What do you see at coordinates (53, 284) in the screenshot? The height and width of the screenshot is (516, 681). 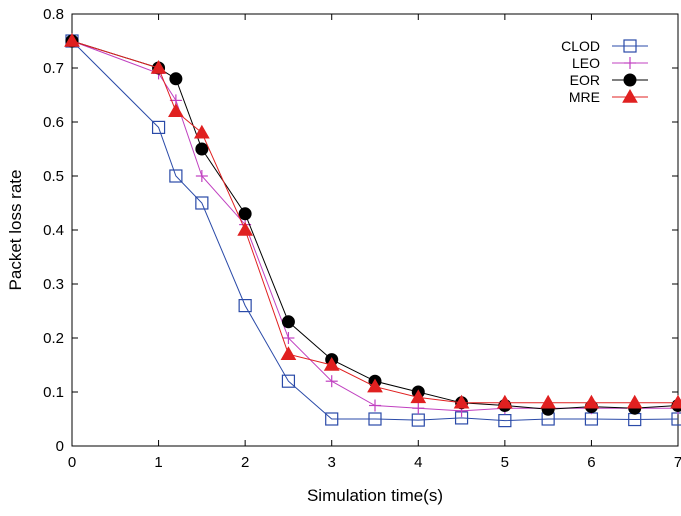 I see `y-tick-label: 0.3` at bounding box center [53, 284].